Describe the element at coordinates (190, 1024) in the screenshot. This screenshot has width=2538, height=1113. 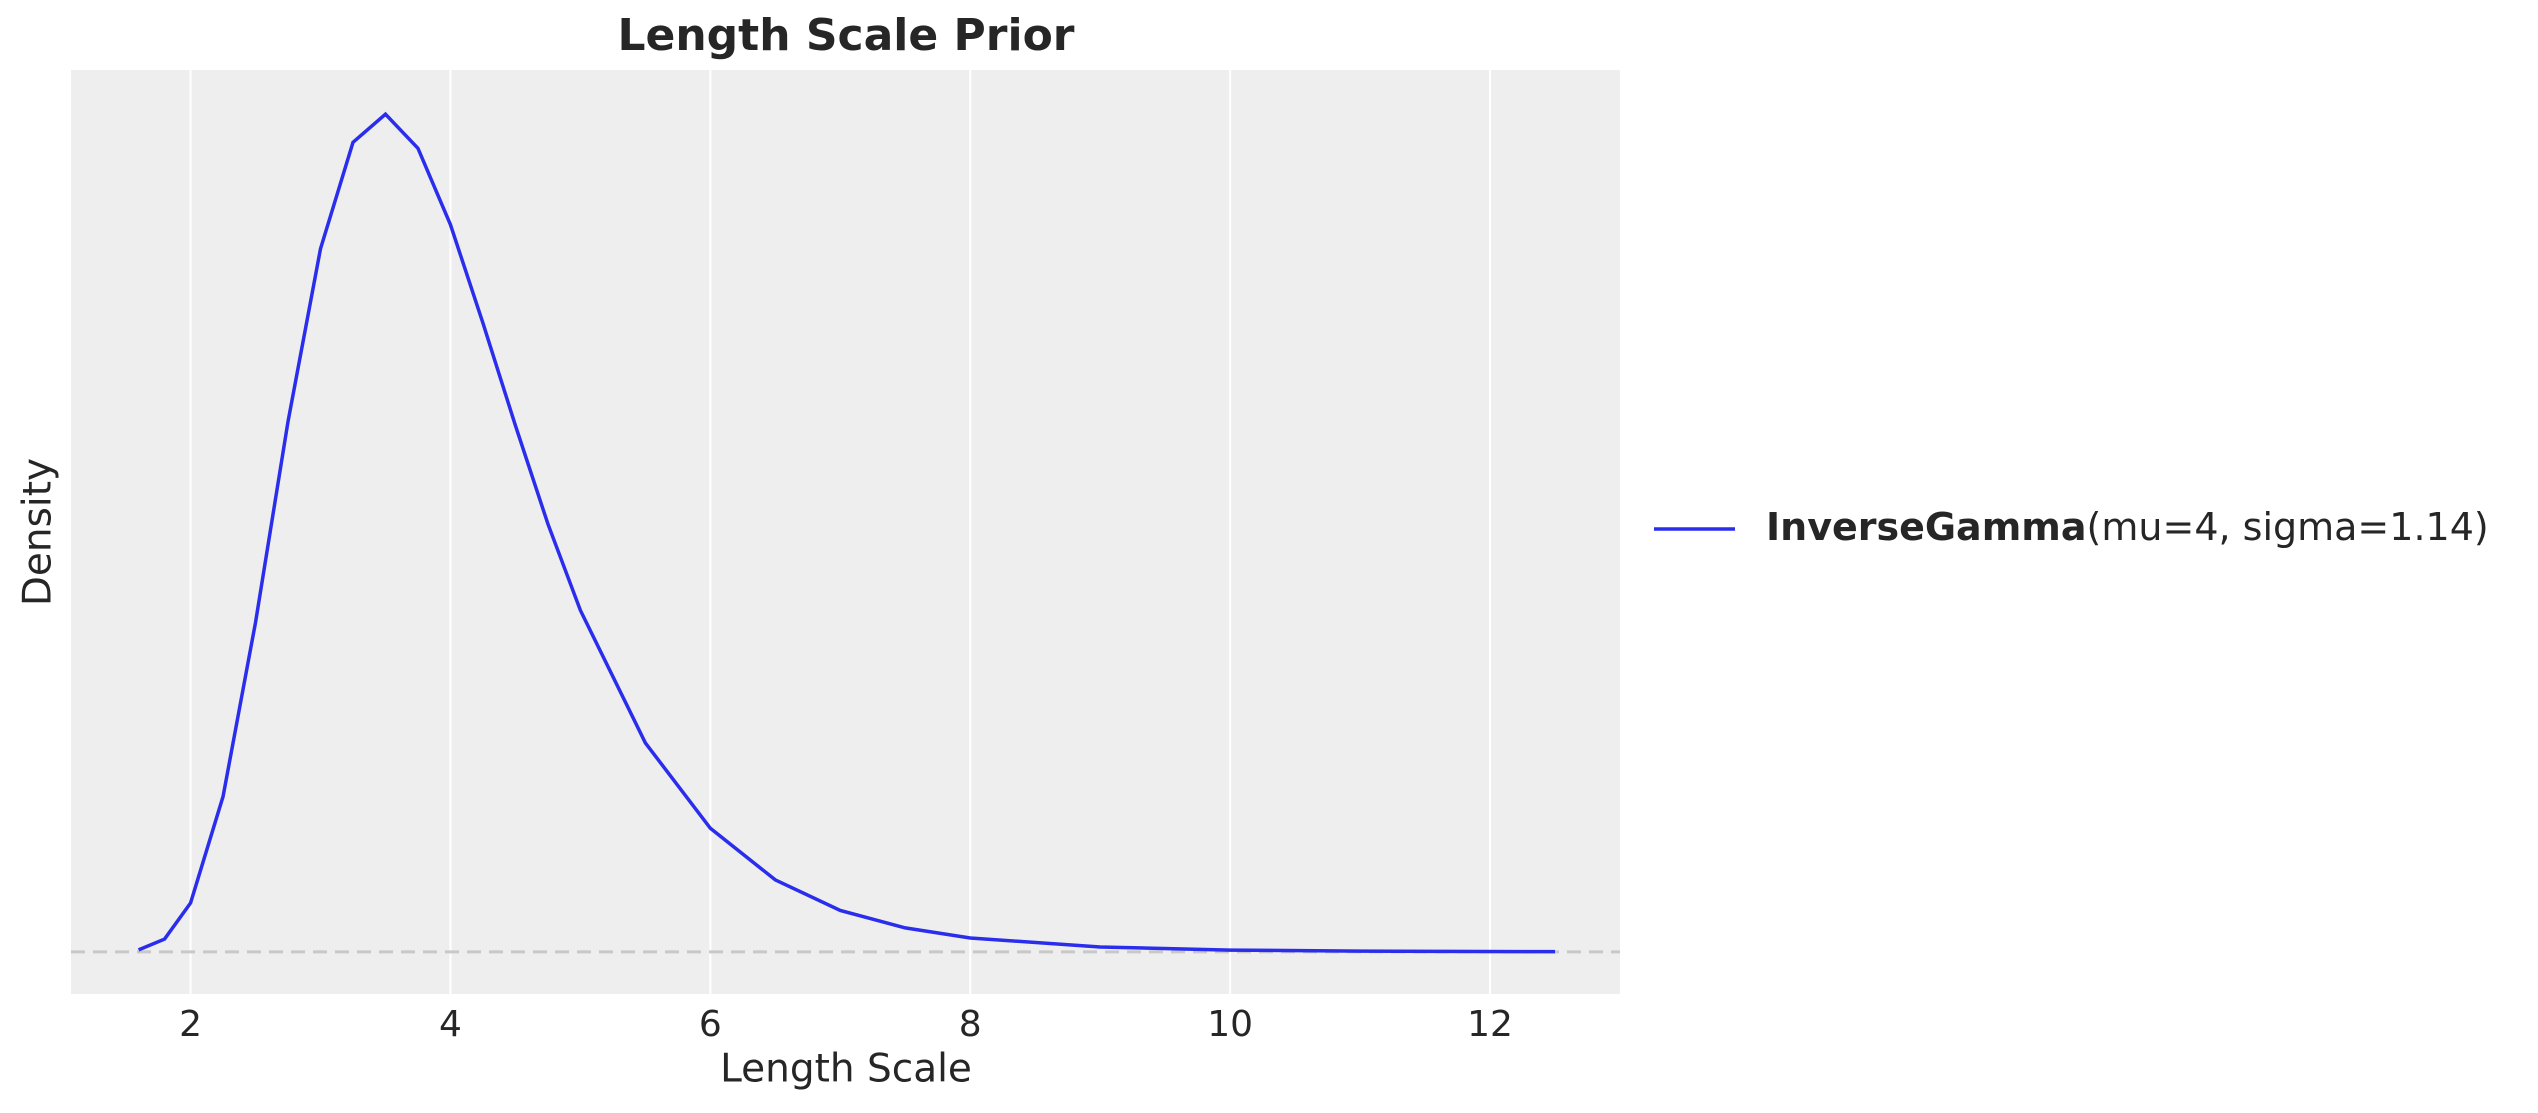
I see `x-tick-label: 2` at that location.